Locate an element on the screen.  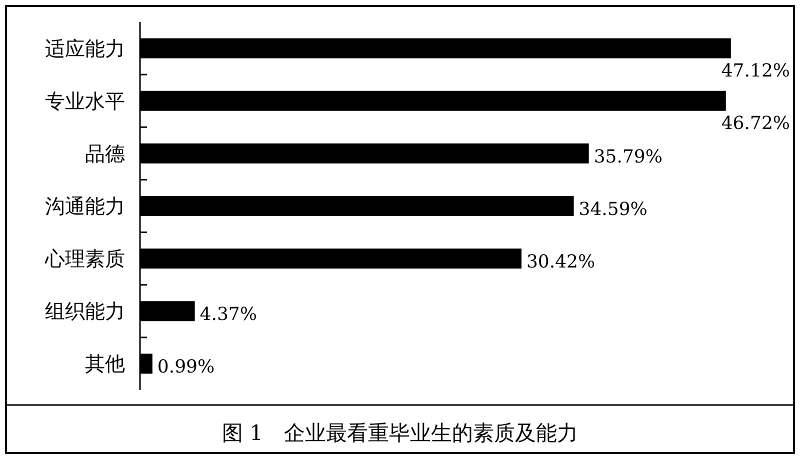
data-label: 46.72% is located at coordinates (755, 123).